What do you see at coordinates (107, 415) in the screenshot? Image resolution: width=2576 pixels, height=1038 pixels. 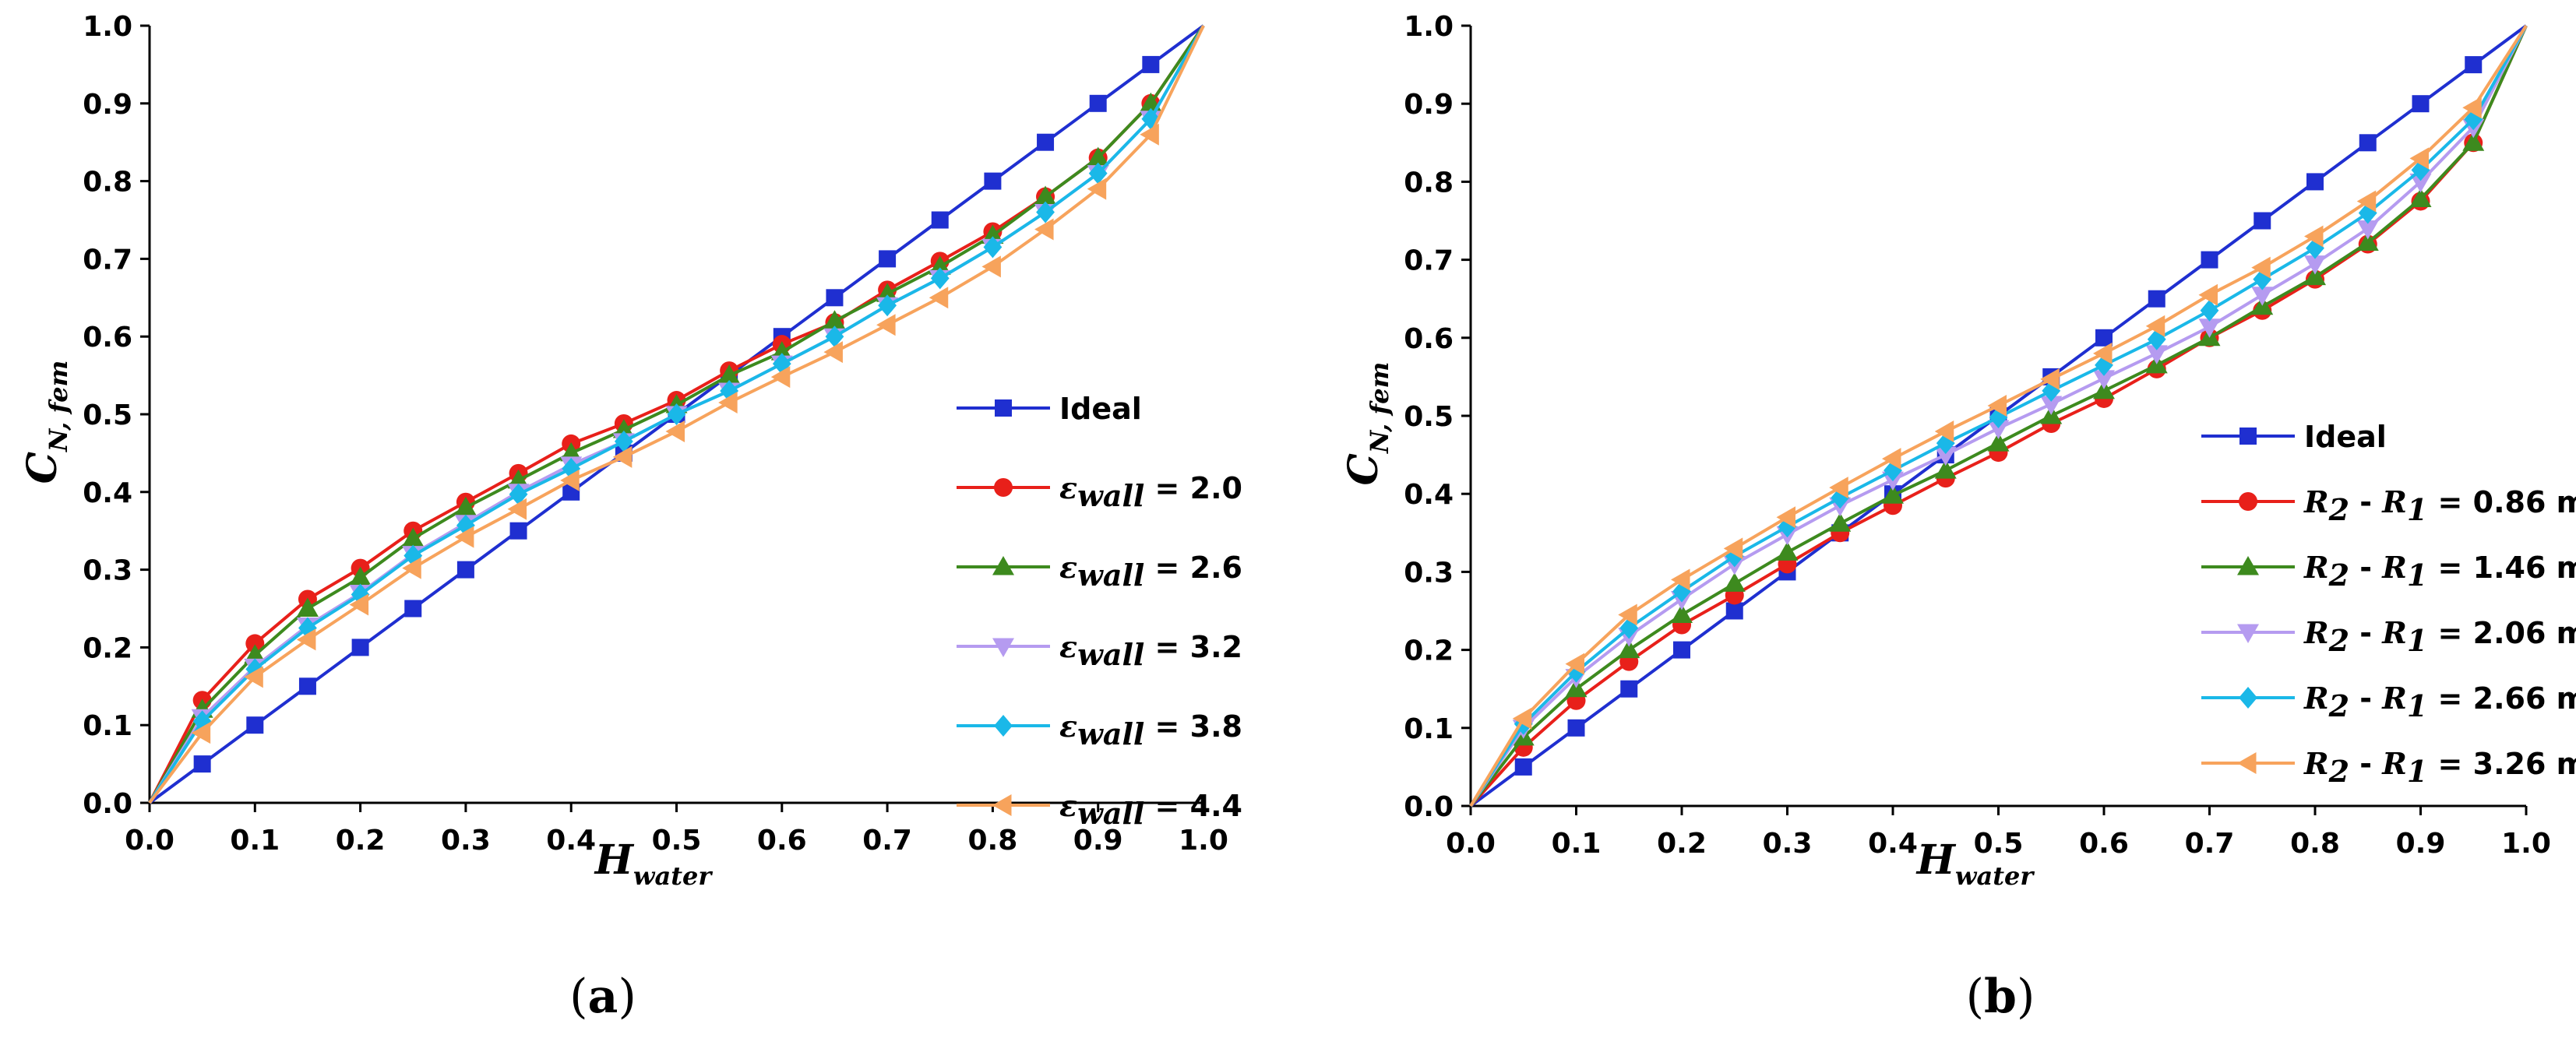 I see `y-tick-label: 0.5` at bounding box center [107, 415].